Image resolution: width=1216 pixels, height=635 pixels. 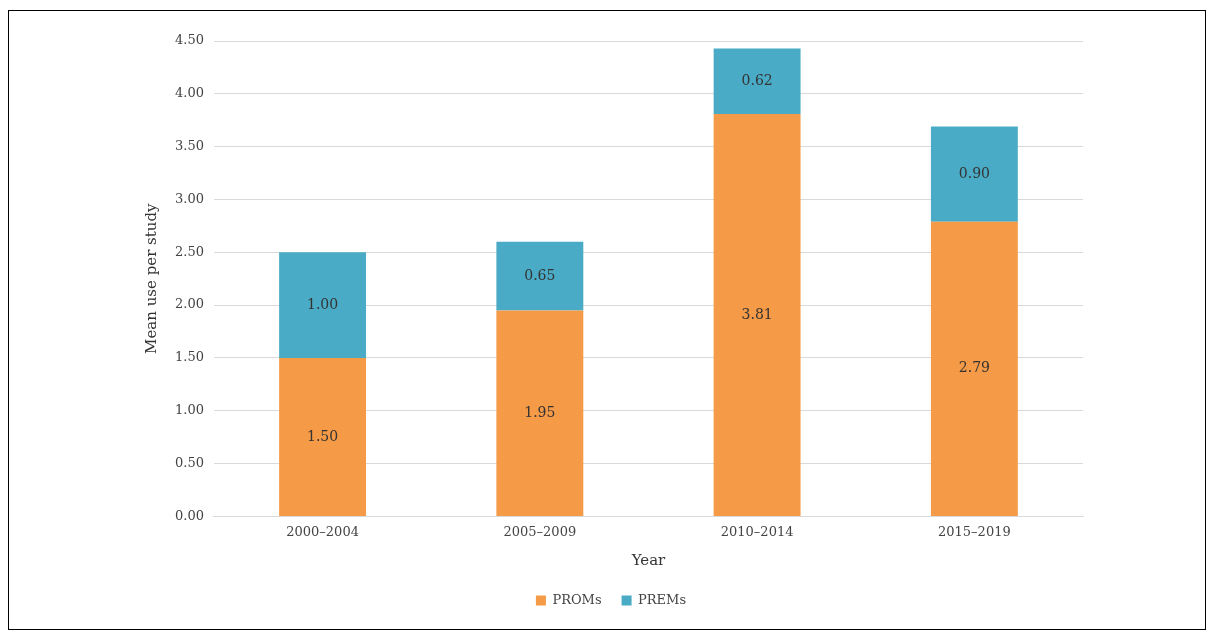 I want to click on data-label: 1.00, so click(x=322, y=303).